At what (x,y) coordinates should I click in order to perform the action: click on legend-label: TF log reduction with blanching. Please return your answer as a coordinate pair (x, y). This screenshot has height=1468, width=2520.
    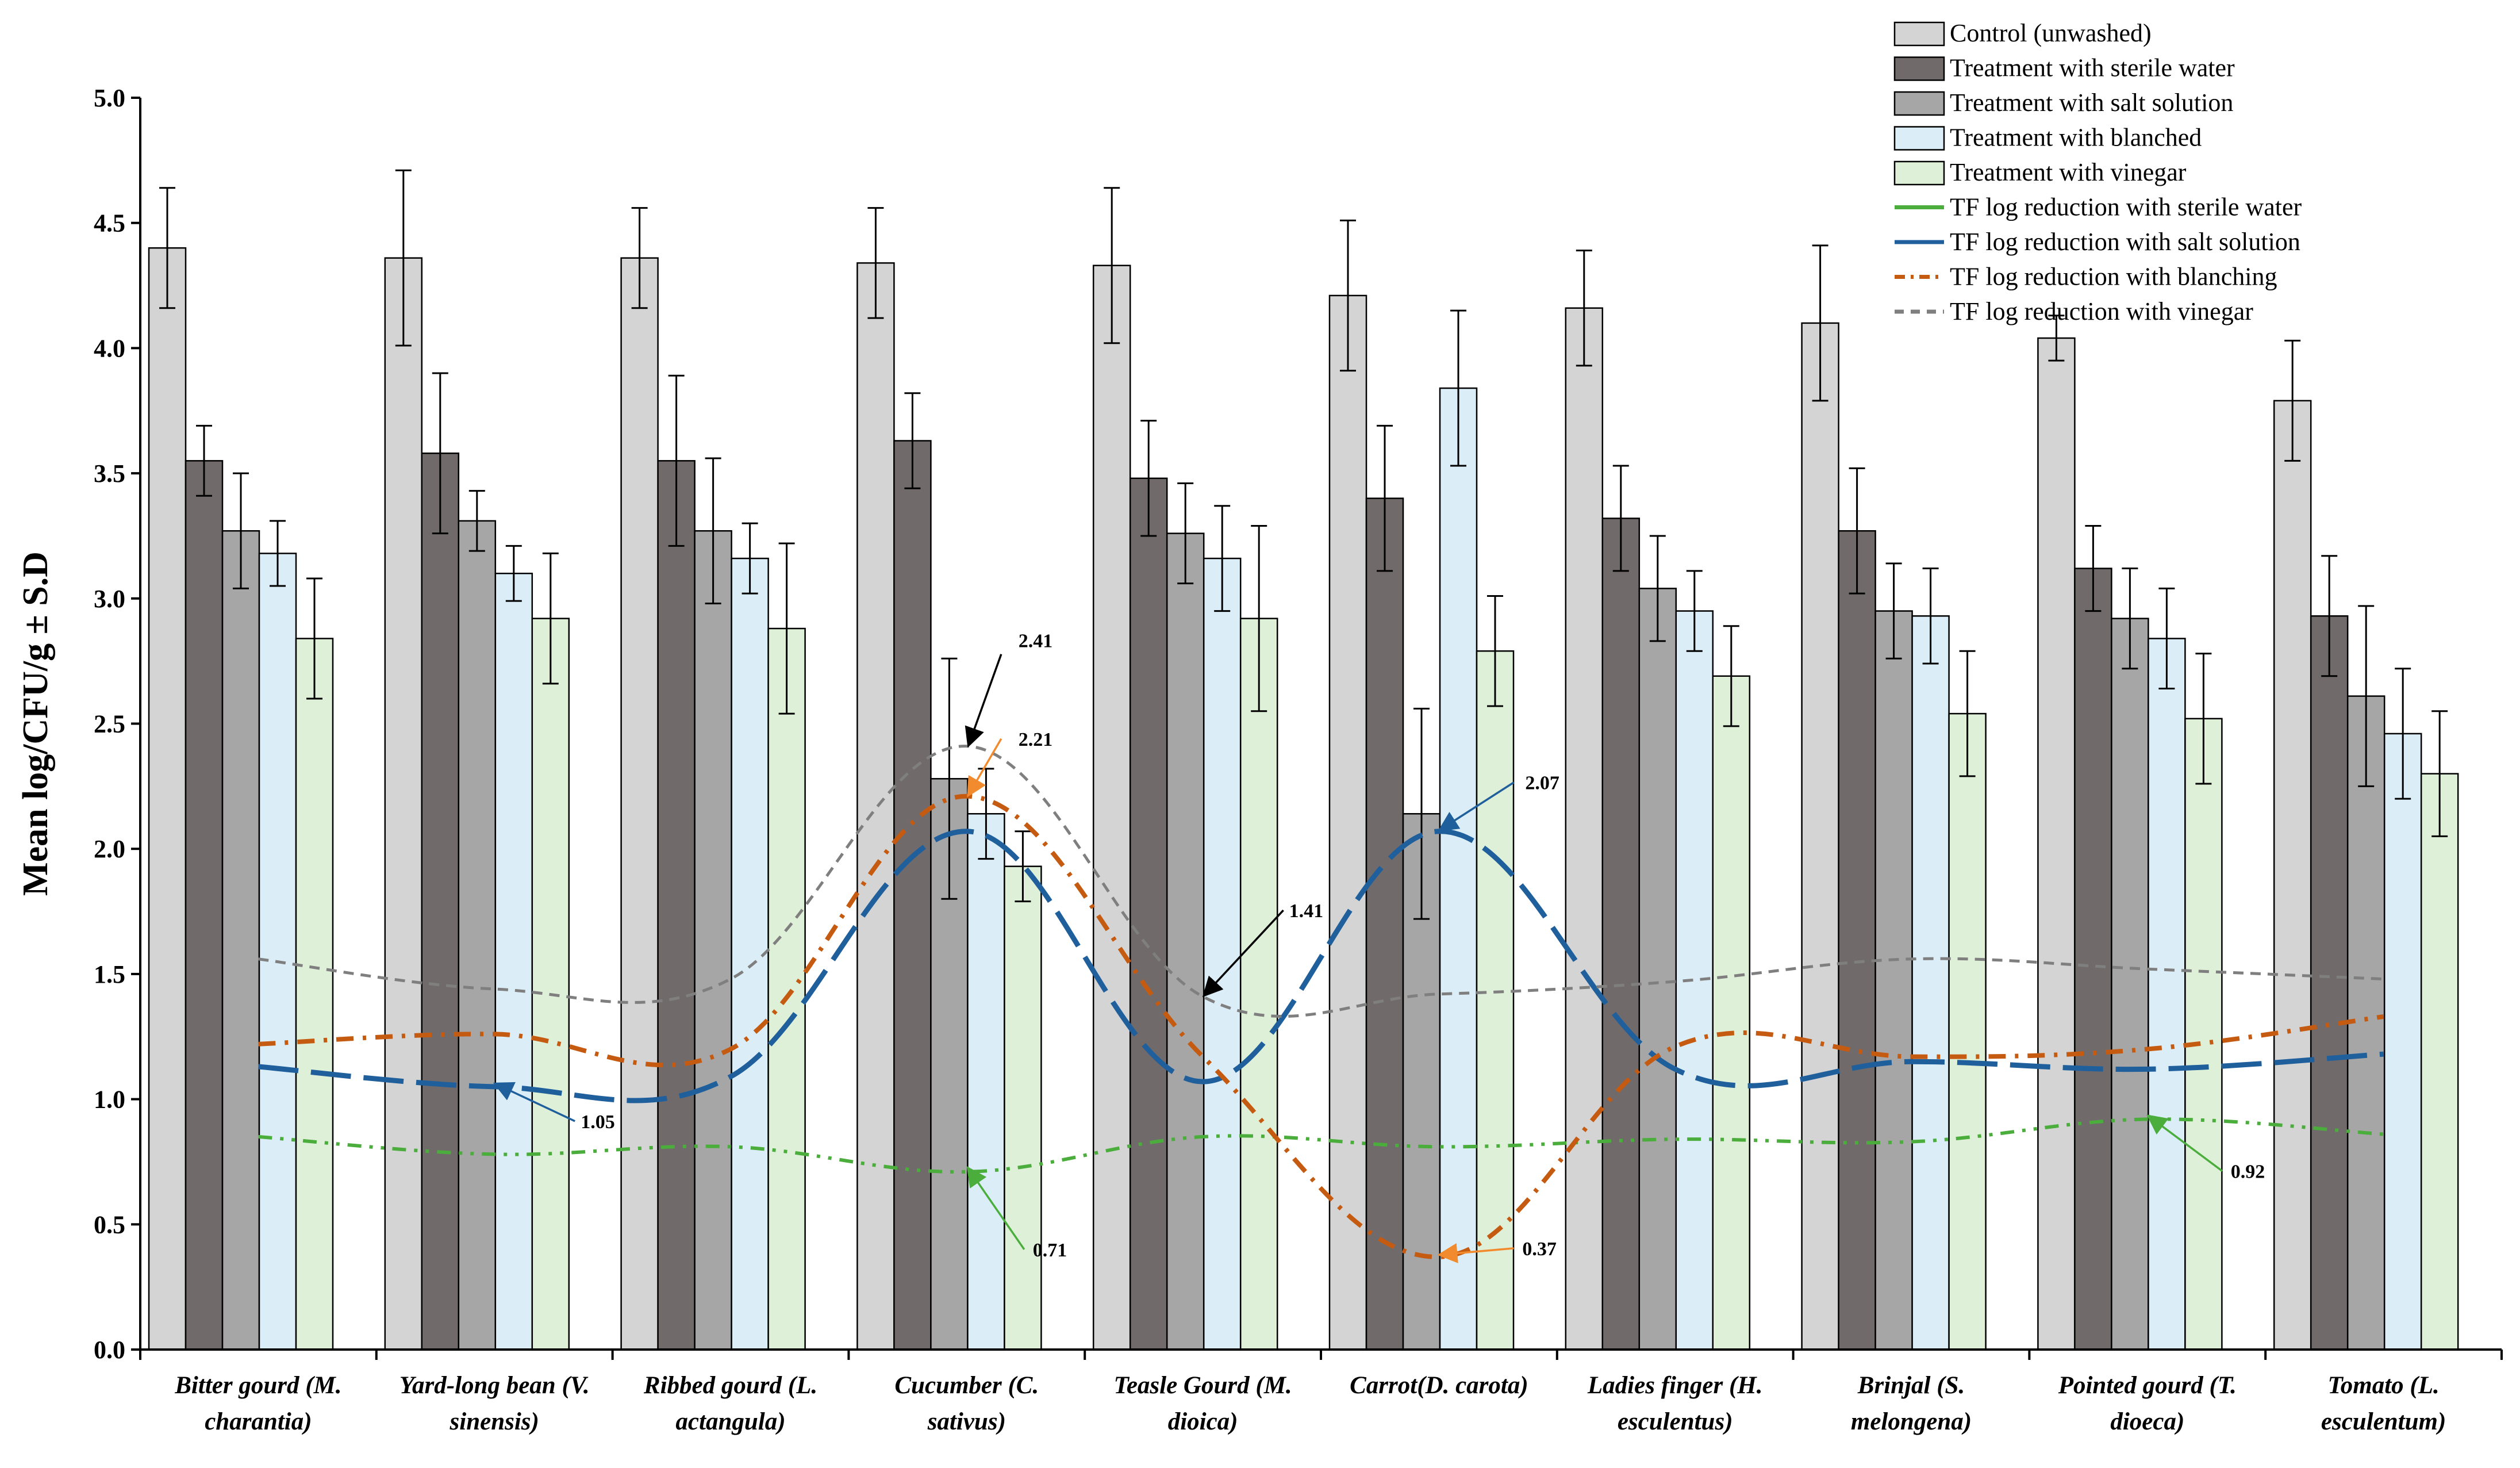
    Looking at the image, I should click on (2113, 277).